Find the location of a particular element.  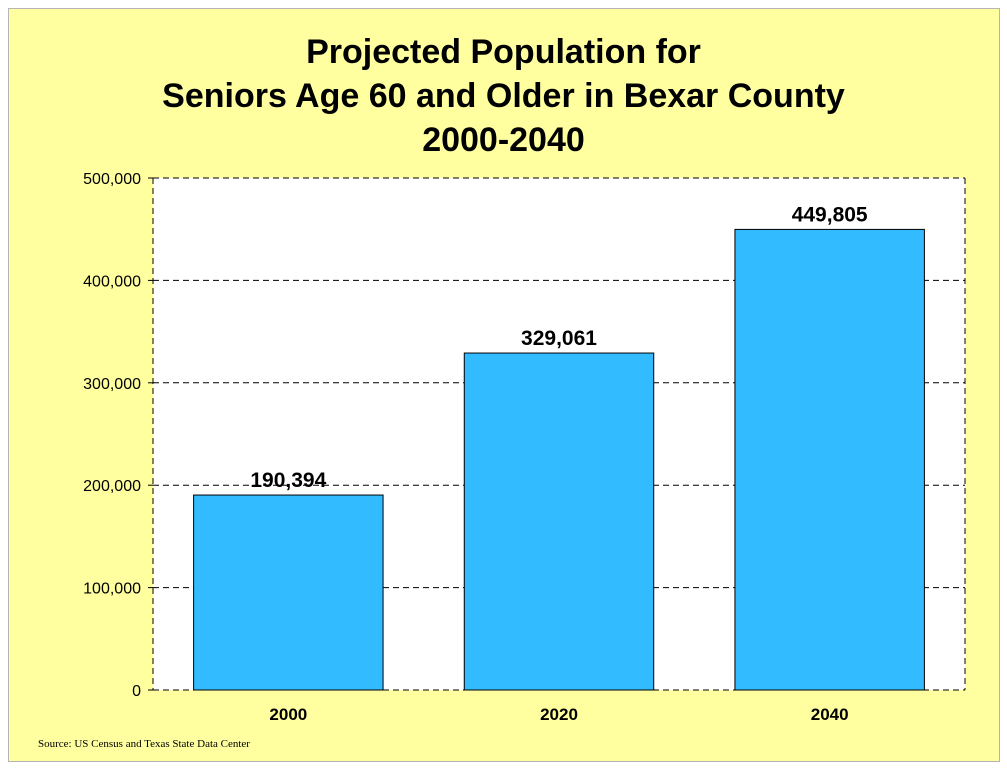

bar-2000 is located at coordinates (288, 592).